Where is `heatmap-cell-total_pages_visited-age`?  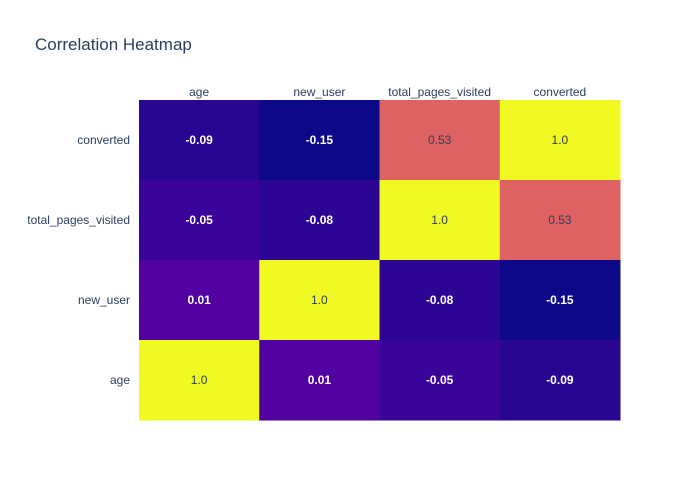
heatmap-cell-total_pages_visited-age is located at coordinates (199, 220).